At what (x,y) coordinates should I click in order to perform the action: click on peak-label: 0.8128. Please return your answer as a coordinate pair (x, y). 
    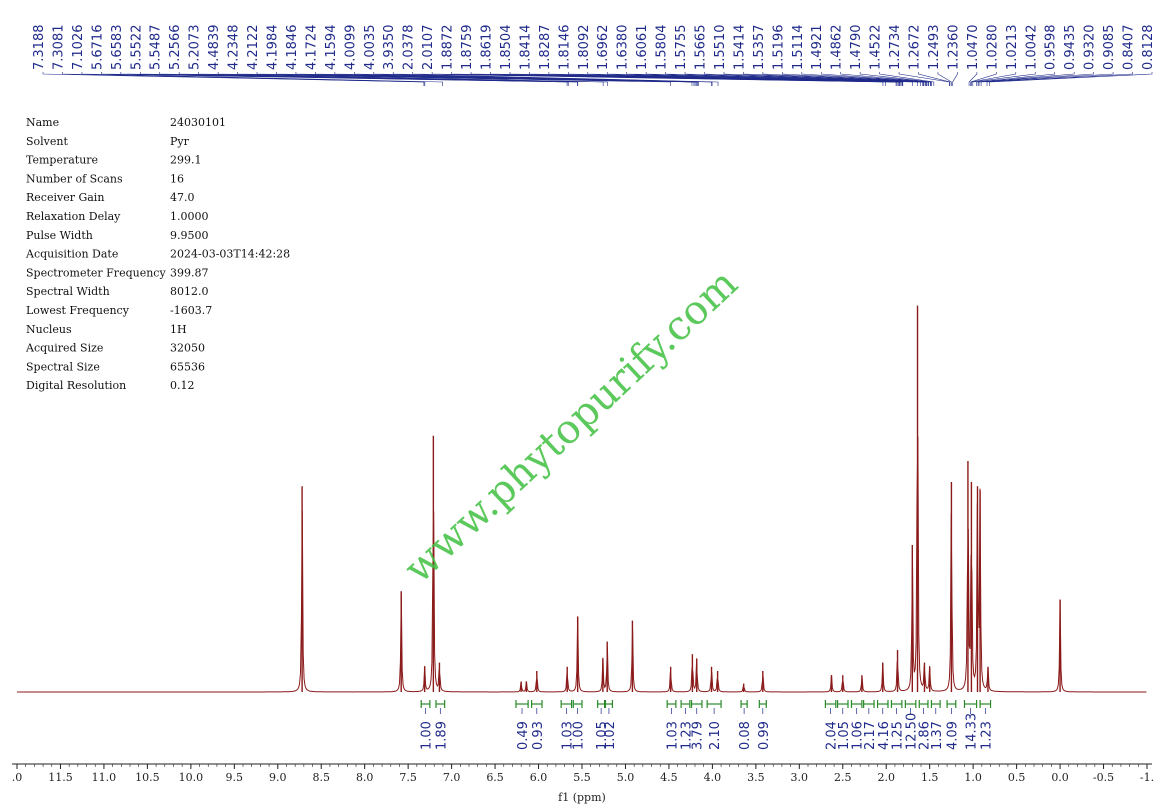
    Looking at the image, I should click on (1148, 48).